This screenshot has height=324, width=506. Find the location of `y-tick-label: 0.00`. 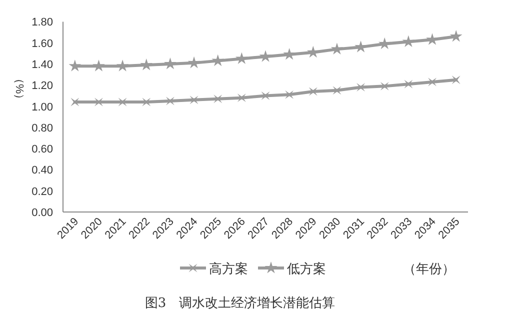

y-tick-label: 0.00 is located at coordinates (42, 213).